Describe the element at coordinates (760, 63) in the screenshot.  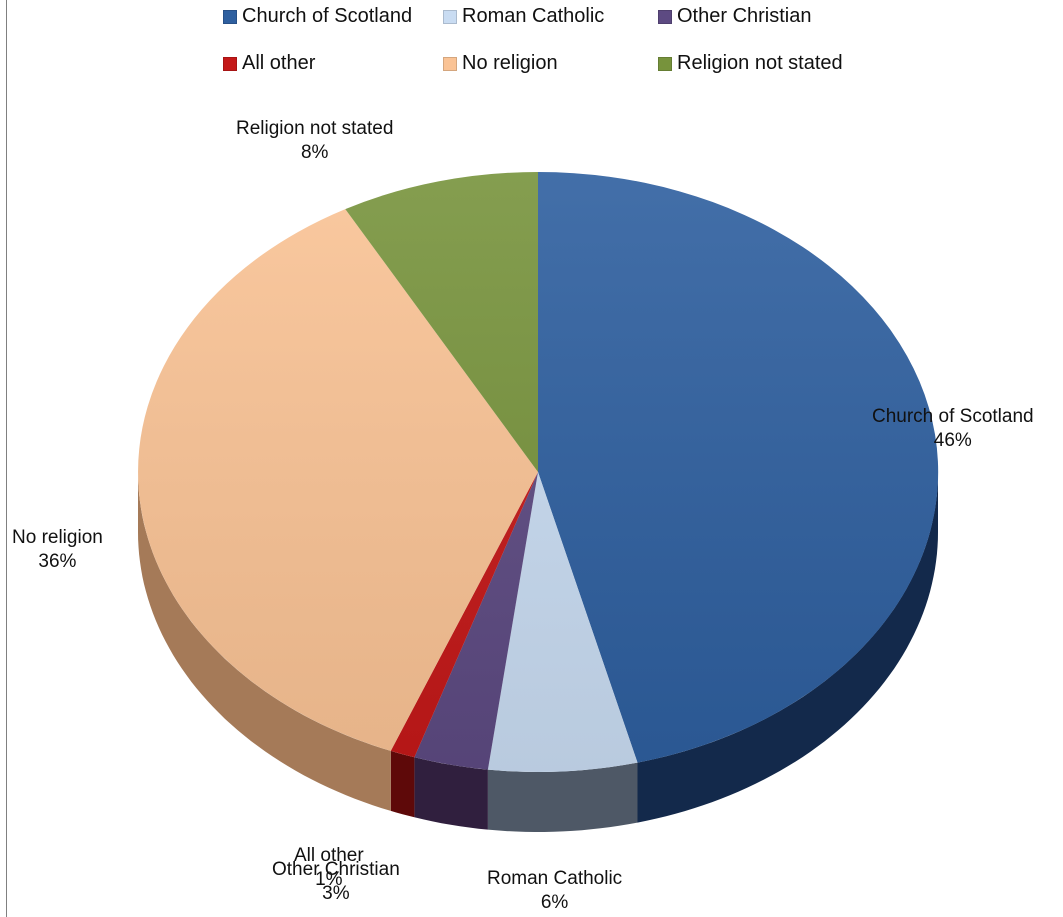
I see `legend-label: Religion not stated` at that location.